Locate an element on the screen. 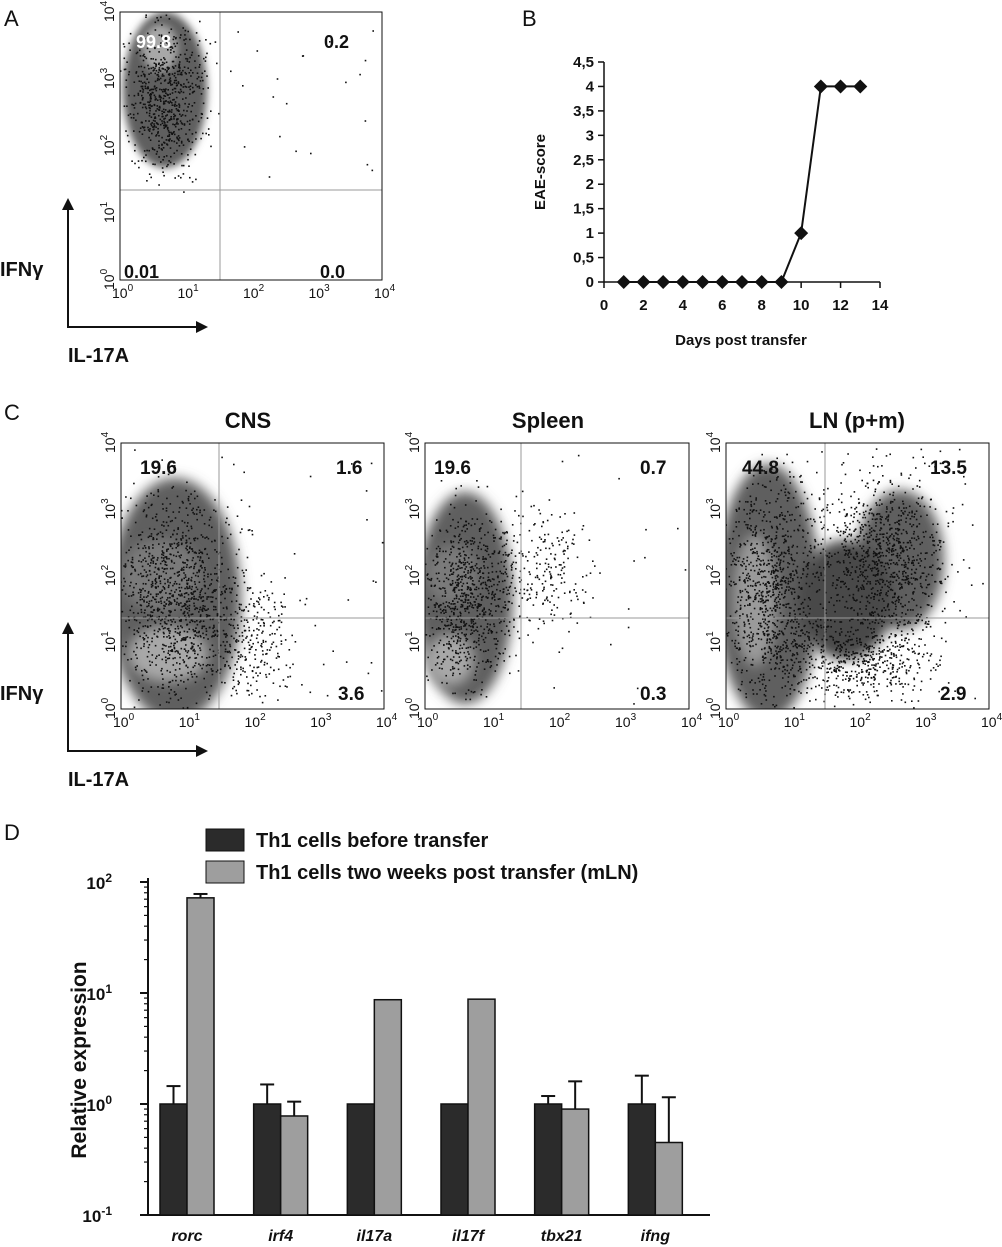 The height and width of the screenshot is (1247, 1002). panel-b-marker is located at coordinates (801, 233).